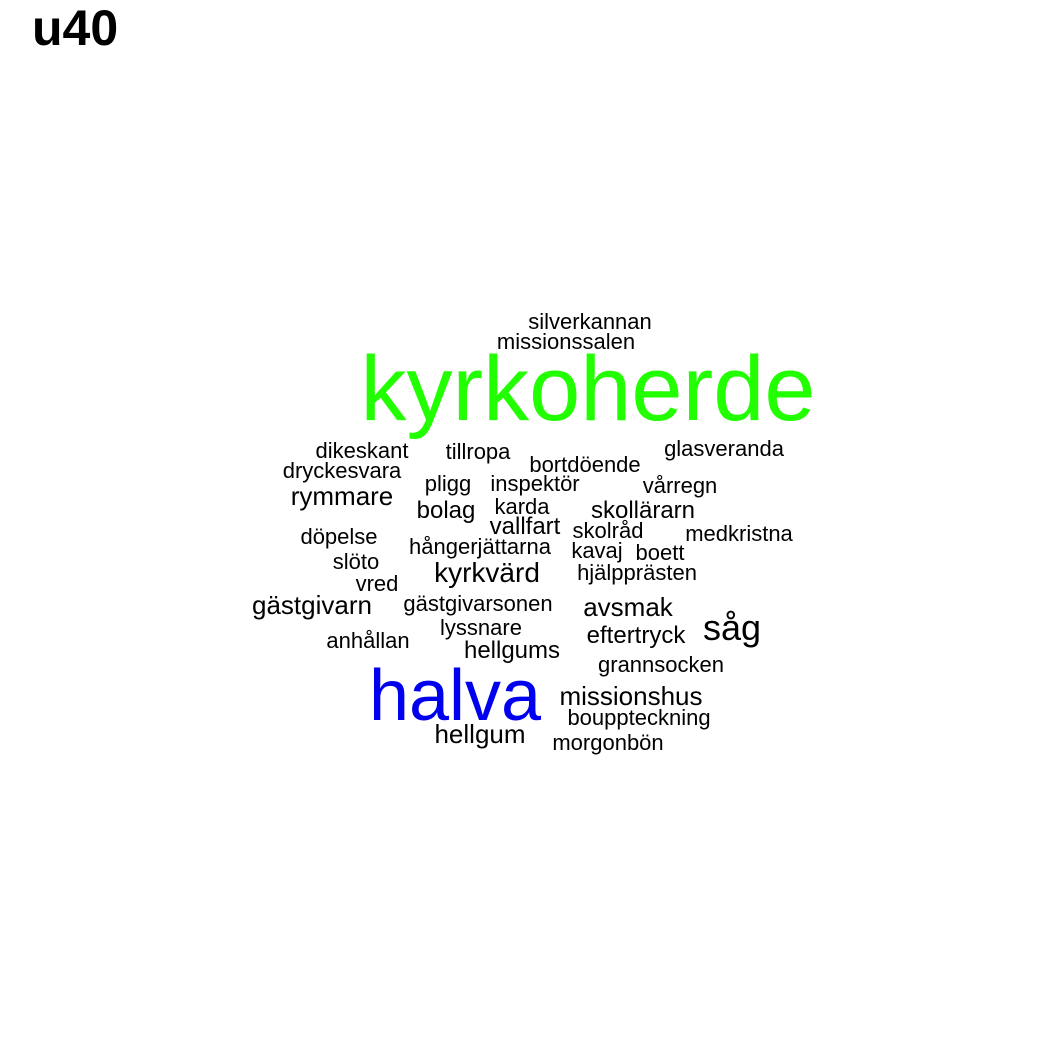 The width and height of the screenshot is (1050, 1050). I want to click on cloud-word: rymmare, so click(342, 496).